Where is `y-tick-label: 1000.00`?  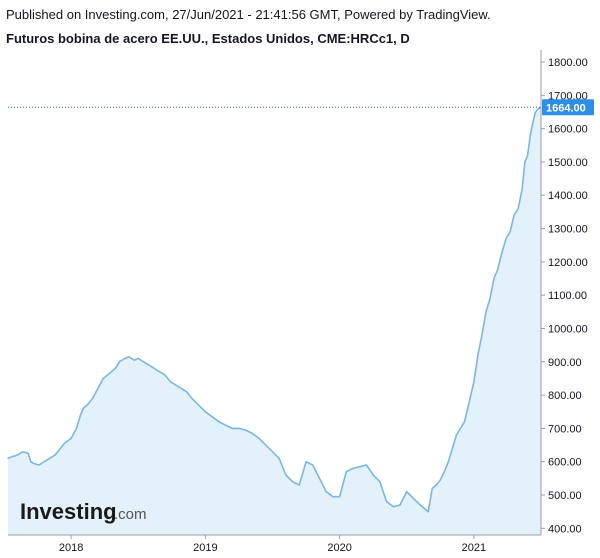
y-tick-label: 1000.00 is located at coordinates (568, 329).